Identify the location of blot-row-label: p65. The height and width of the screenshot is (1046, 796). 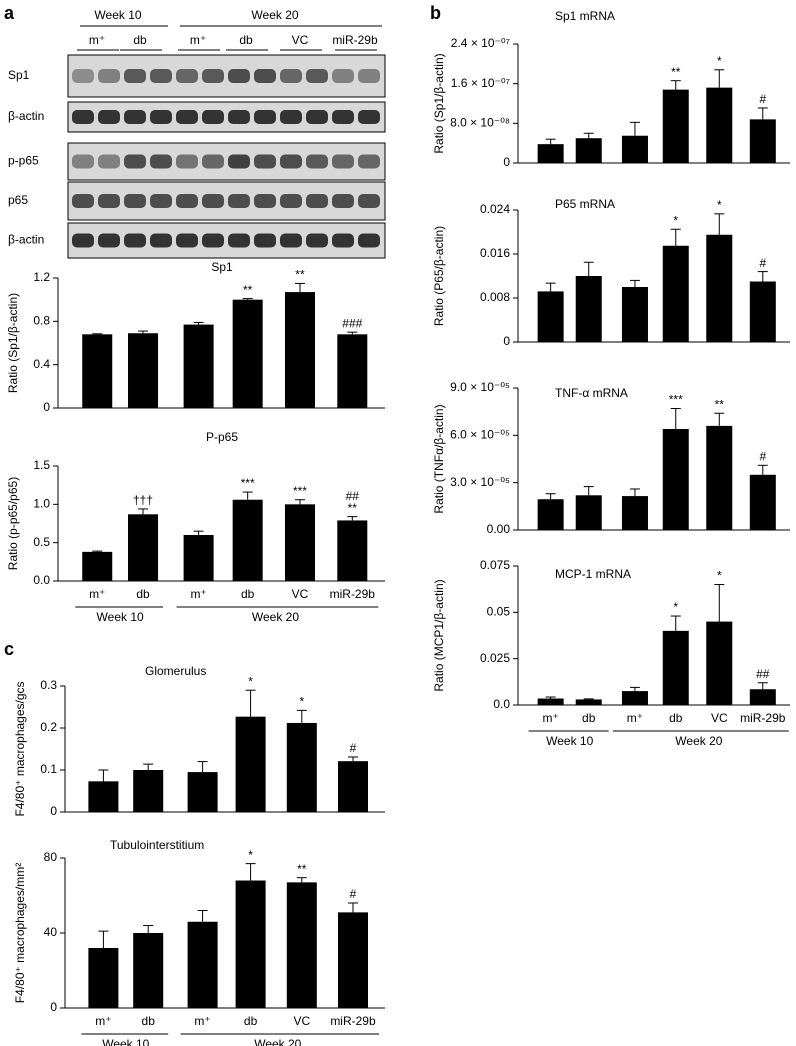
(18, 200).